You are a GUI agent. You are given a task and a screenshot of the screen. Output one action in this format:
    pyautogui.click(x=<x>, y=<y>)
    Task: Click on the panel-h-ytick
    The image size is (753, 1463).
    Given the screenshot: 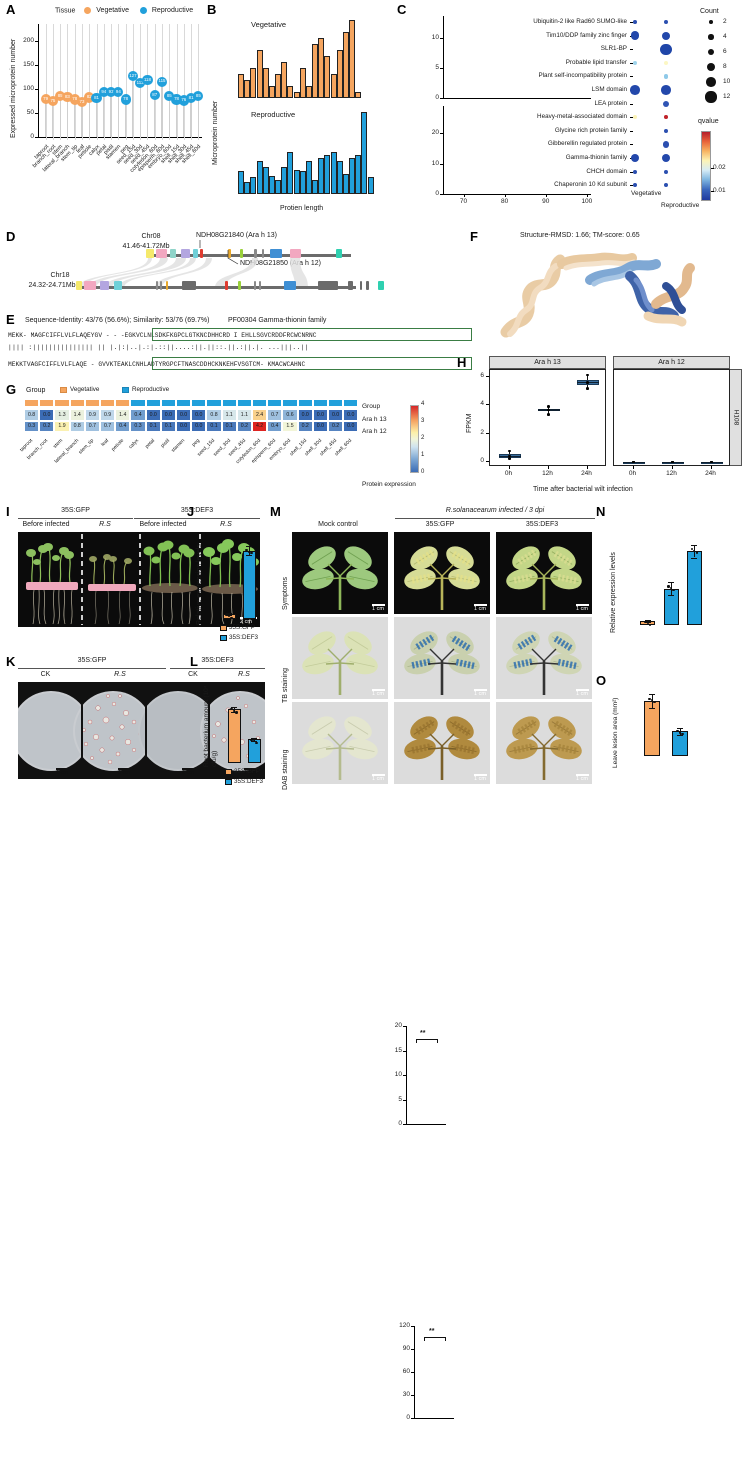 What is the action you would take?
    pyautogui.click(x=487, y=405)
    